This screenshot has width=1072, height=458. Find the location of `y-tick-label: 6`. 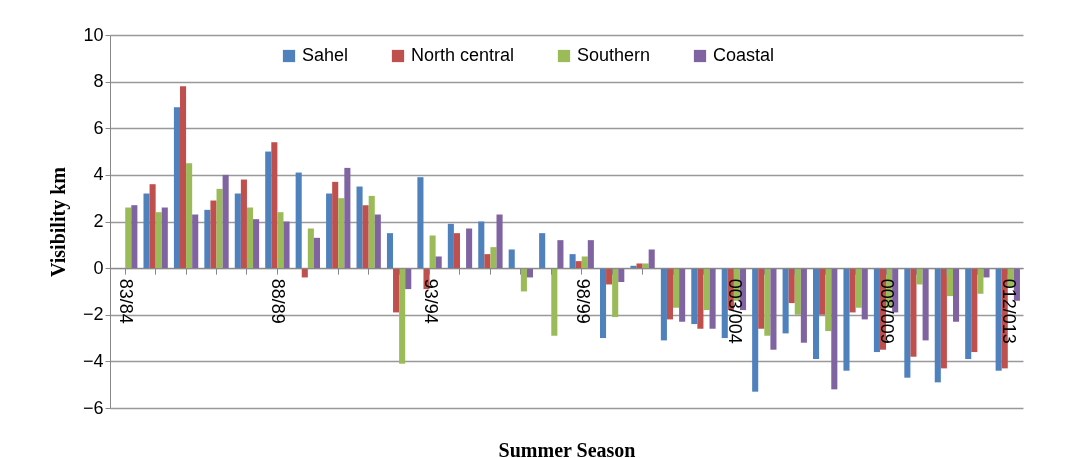

y-tick-label: 6 is located at coordinates (98, 127).